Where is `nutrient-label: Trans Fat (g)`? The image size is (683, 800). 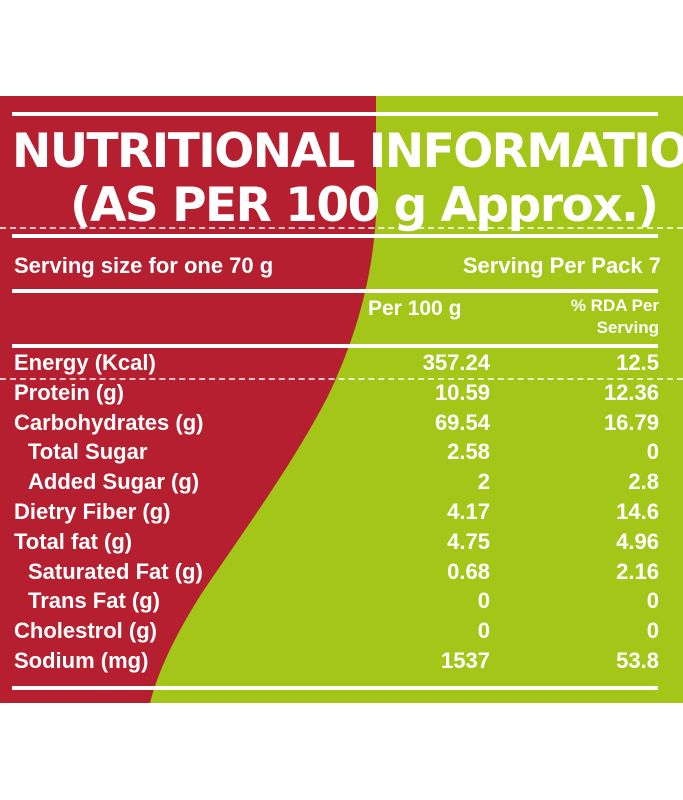
nutrient-label: Trans Fat (g) is located at coordinates (94, 601).